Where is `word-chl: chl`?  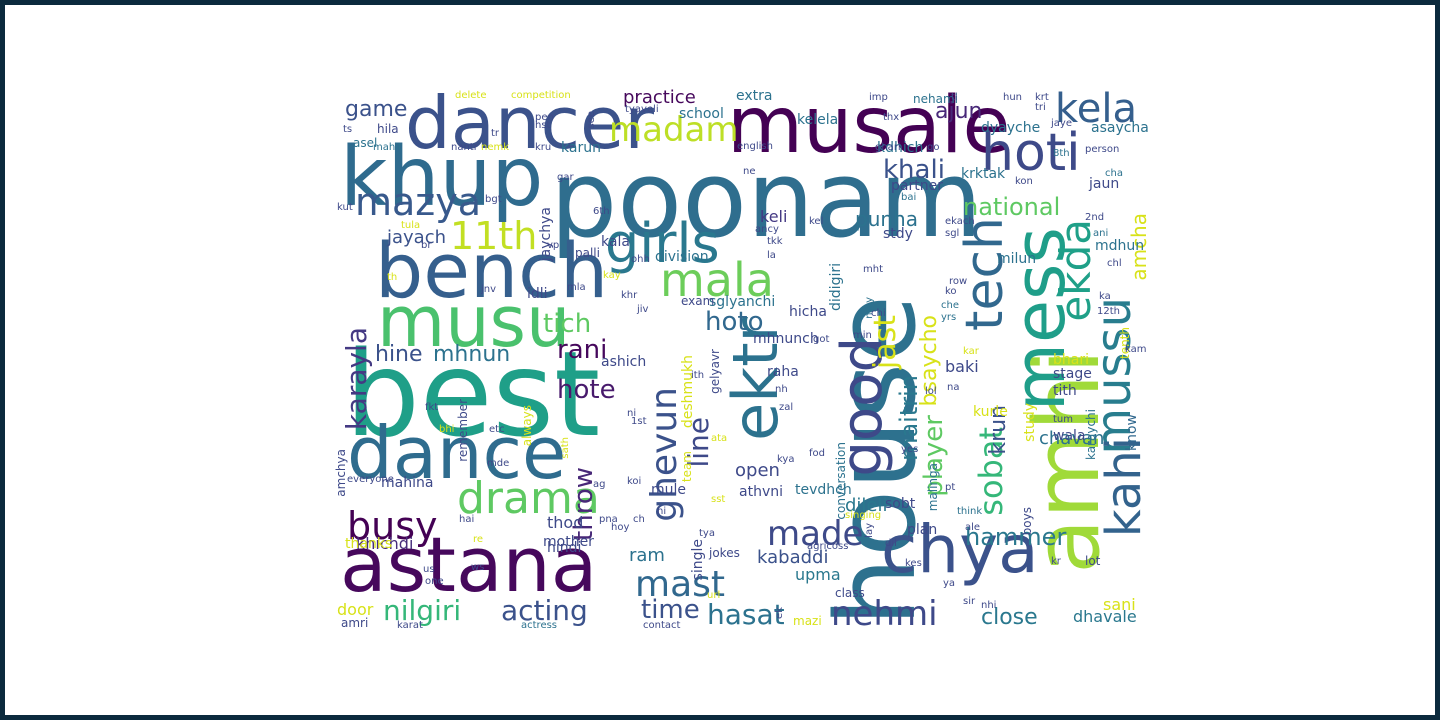 word-chl: chl is located at coordinates (1114, 263).